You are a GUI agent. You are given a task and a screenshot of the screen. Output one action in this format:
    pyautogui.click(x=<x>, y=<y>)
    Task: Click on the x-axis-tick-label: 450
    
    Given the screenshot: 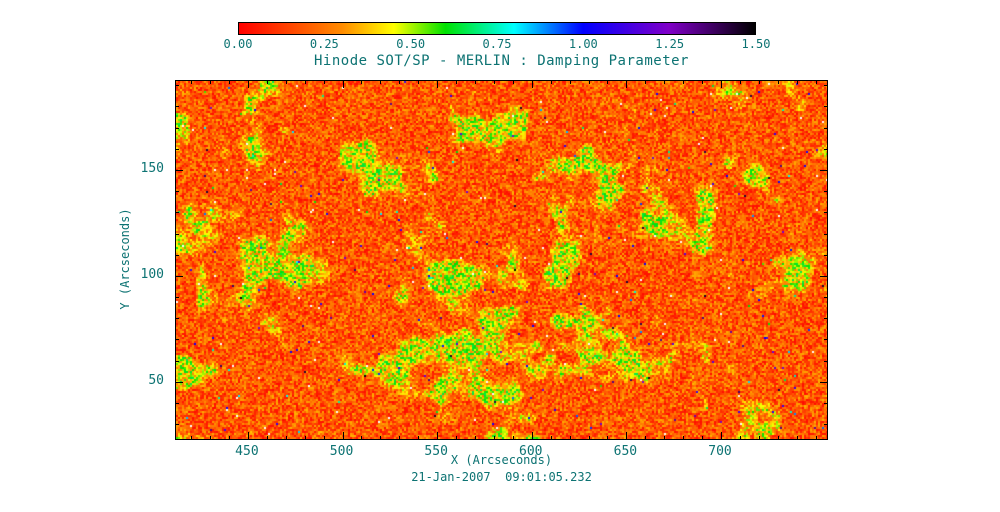 What is the action you would take?
    pyautogui.click(x=247, y=451)
    